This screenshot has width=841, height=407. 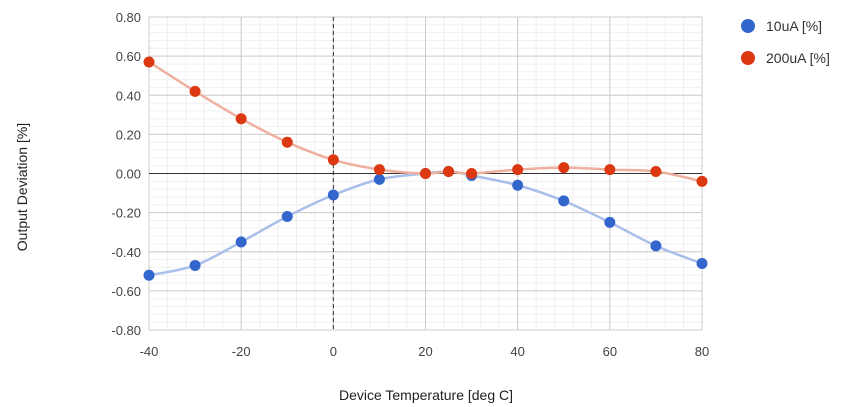 I want to click on x-tick-label: -20, so click(x=241, y=351).